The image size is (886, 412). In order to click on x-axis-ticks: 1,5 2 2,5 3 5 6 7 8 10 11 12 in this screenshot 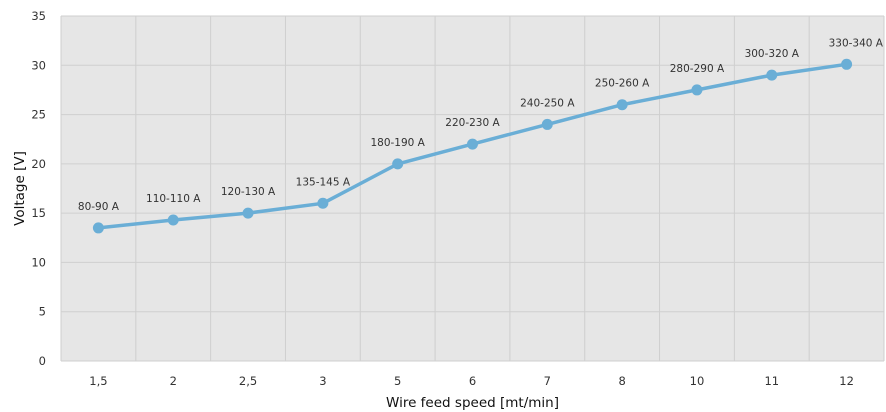, I will do `click(471, 381)`.